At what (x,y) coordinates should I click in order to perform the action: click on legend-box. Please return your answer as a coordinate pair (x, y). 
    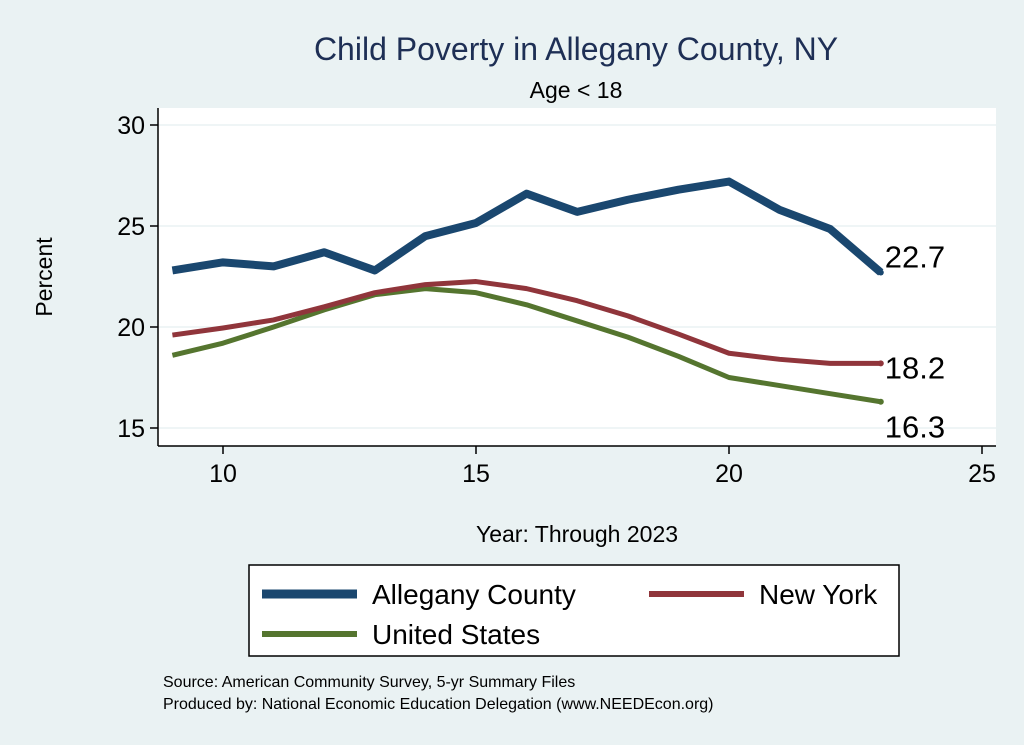
    Looking at the image, I should click on (574, 610).